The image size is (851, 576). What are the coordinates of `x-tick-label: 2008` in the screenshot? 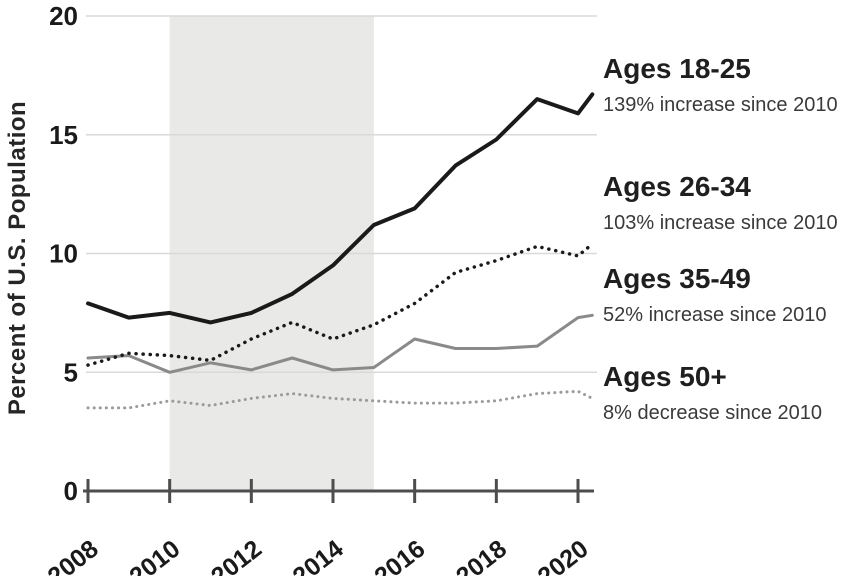 It's located at (73, 555).